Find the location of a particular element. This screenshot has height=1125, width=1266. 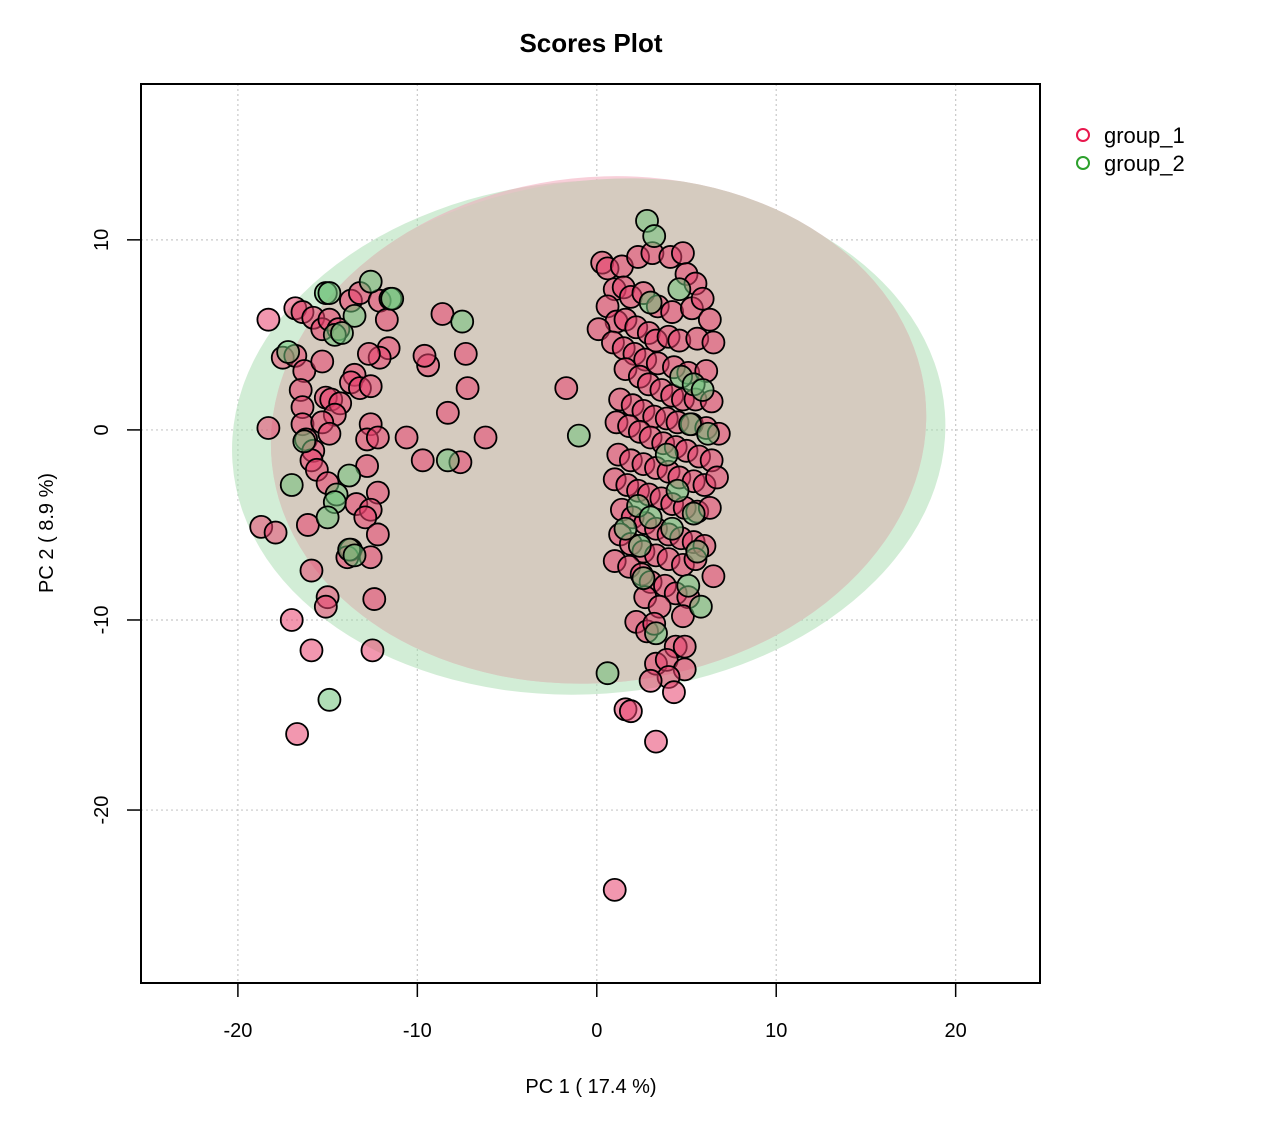

x-tick-label-1: -10 is located at coordinates (417, 1031).